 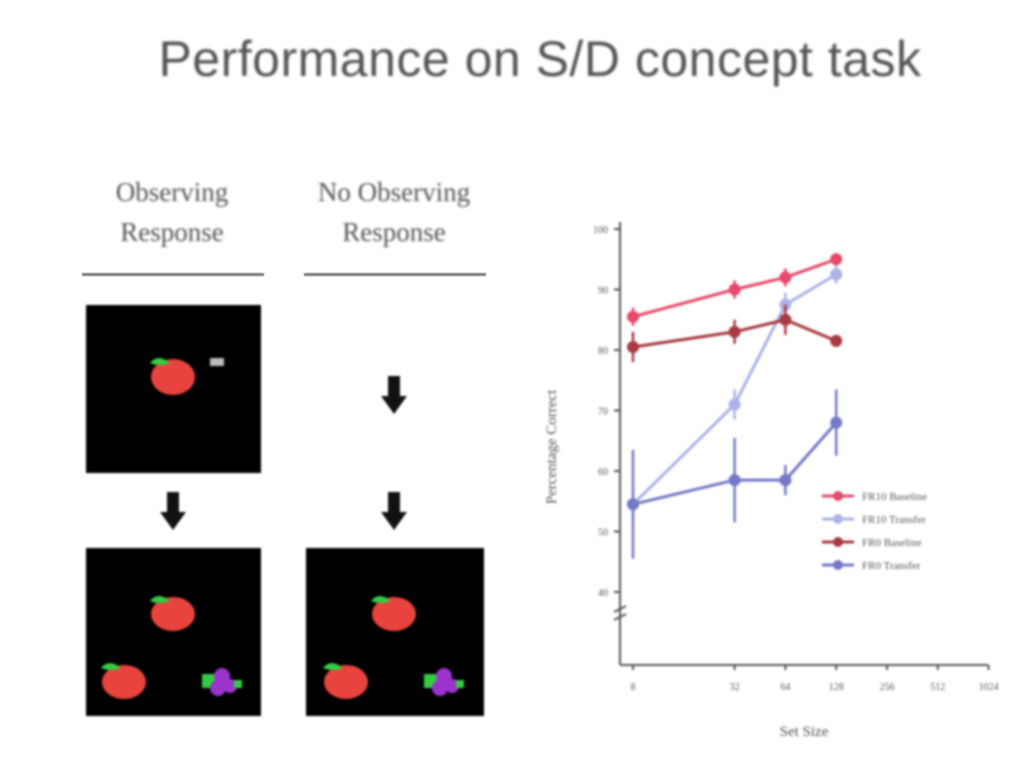 What do you see at coordinates (603, 351) in the screenshot?
I see `y-tick-label: 80` at bounding box center [603, 351].